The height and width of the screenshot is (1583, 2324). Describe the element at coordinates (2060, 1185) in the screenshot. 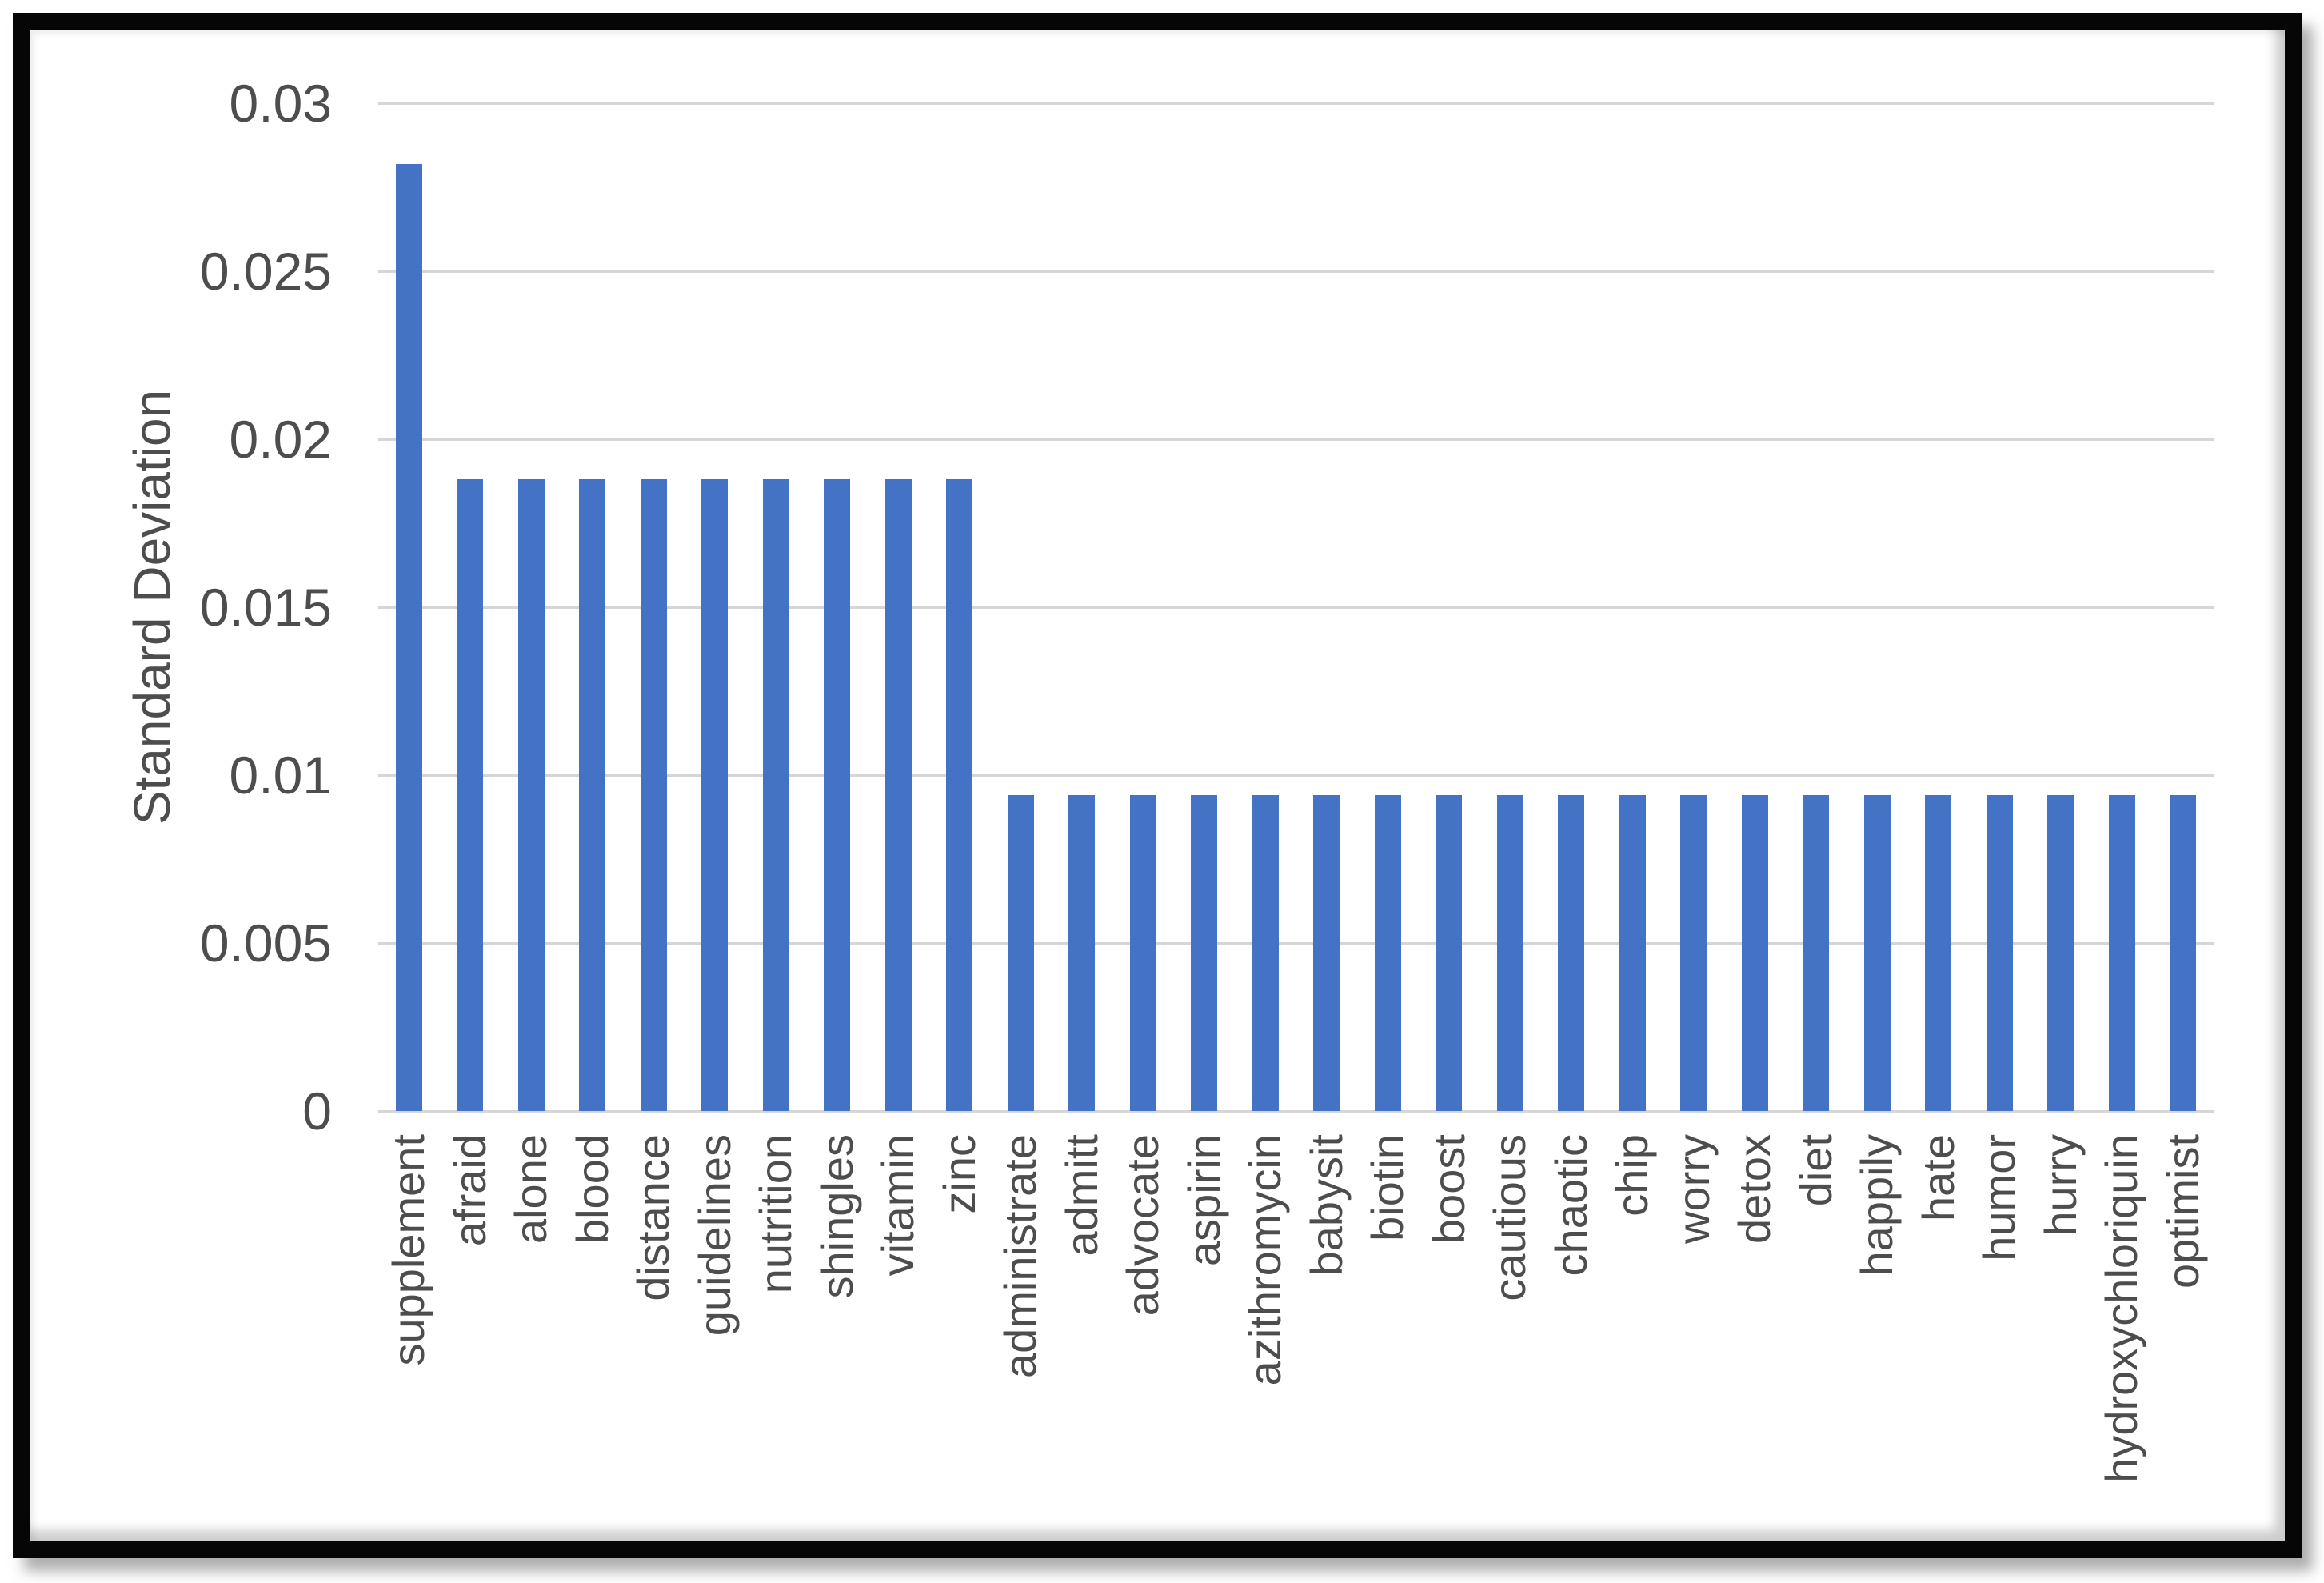

I see `x-category-label: hurry` at that location.